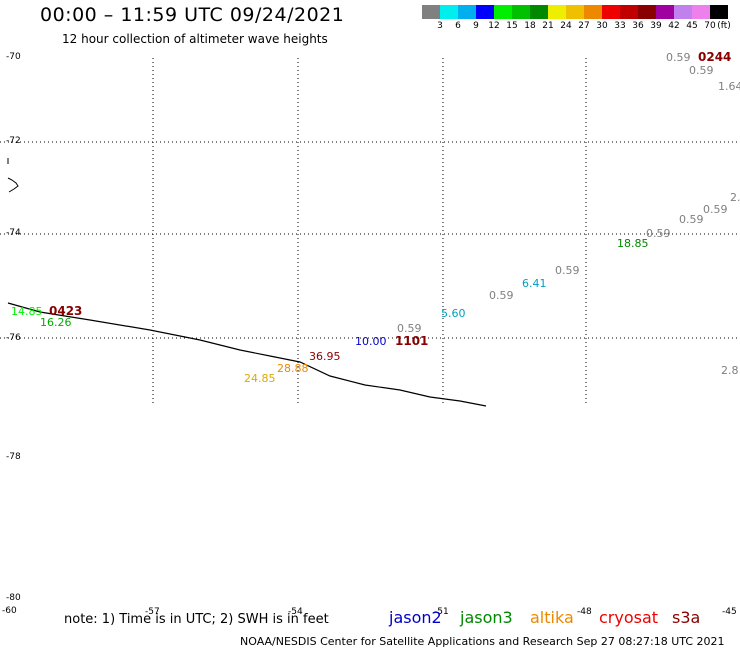 This screenshot has width=740, height=650. Describe the element at coordinates (458, 26) in the screenshot. I see `color-scale-tick: 6` at that location.